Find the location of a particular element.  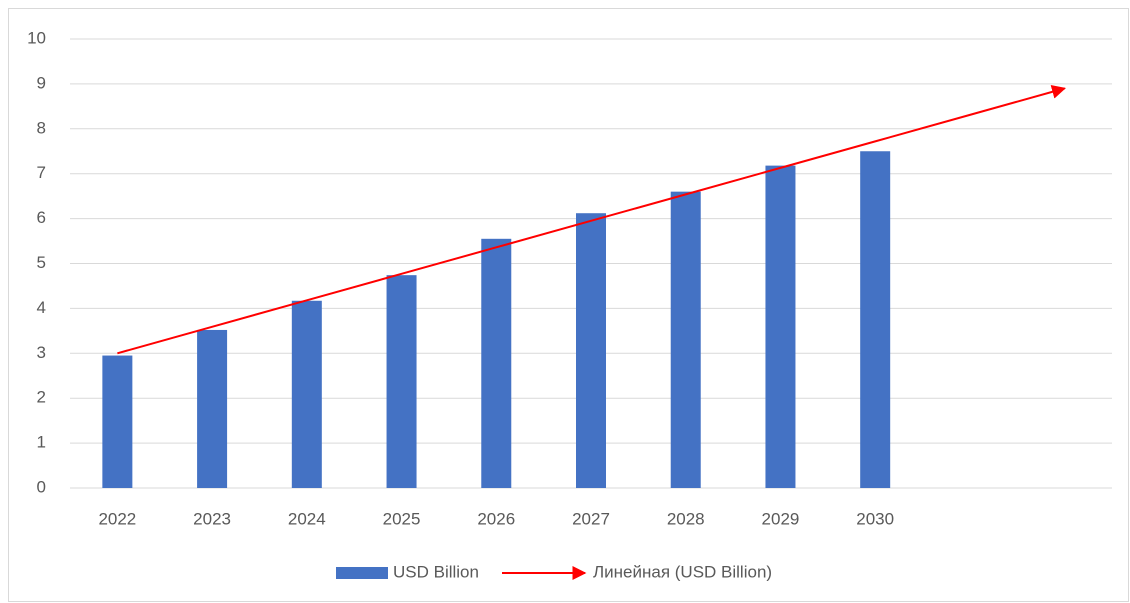

y-tick-label: 7 is located at coordinates (41, 172).